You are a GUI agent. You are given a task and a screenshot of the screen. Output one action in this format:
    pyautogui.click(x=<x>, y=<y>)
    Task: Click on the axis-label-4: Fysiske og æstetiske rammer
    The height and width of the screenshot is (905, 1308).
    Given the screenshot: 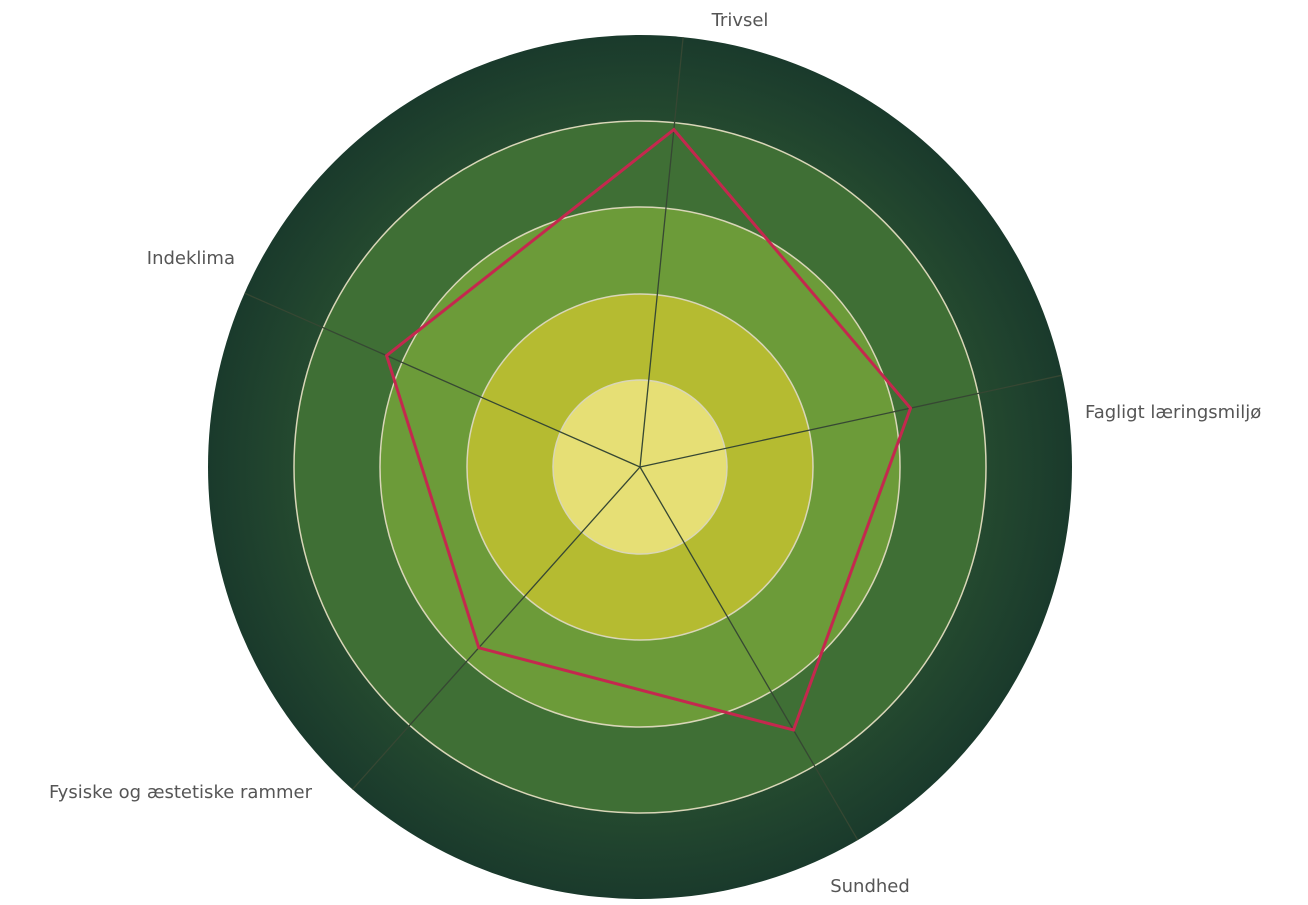 What is the action you would take?
    pyautogui.click(x=181, y=792)
    